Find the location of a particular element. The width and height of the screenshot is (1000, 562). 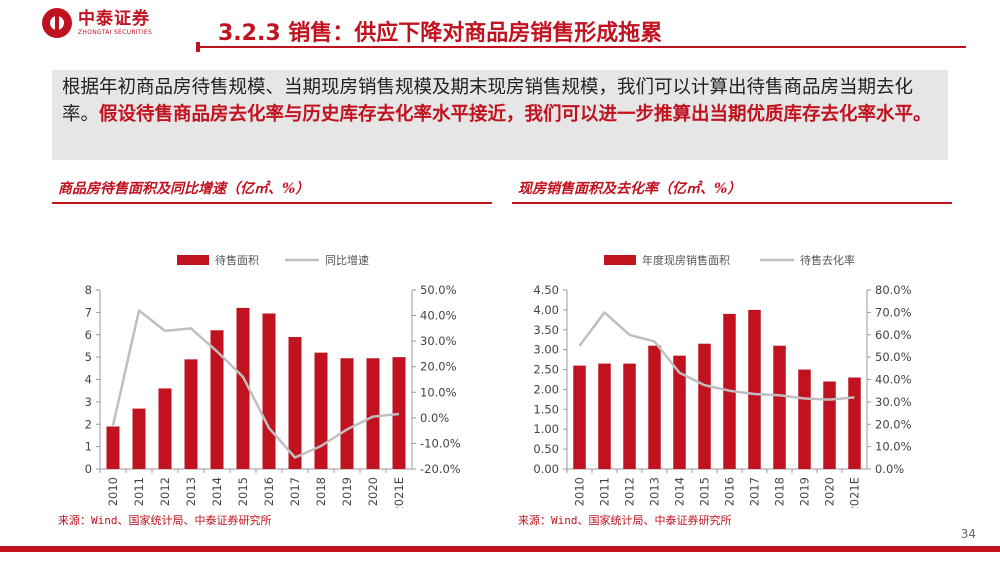

y-tick-right-label: 60.0% is located at coordinates (893, 335).